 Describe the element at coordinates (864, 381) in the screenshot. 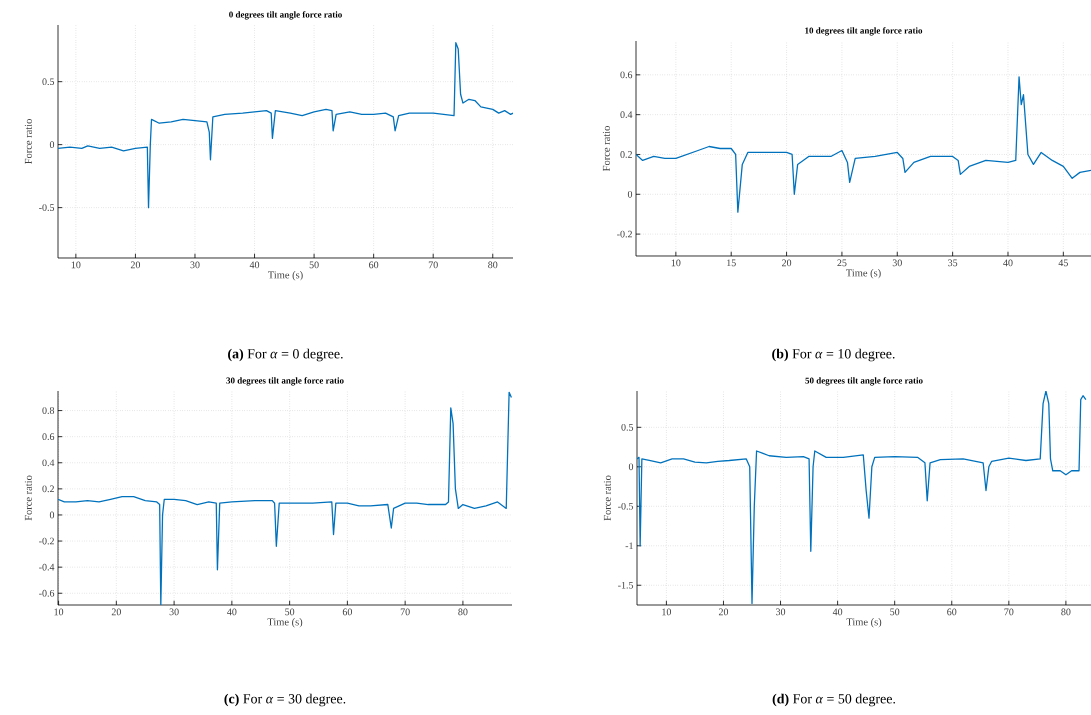

I see `chart-title: 50 degrees tilt angle force ratio` at that location.